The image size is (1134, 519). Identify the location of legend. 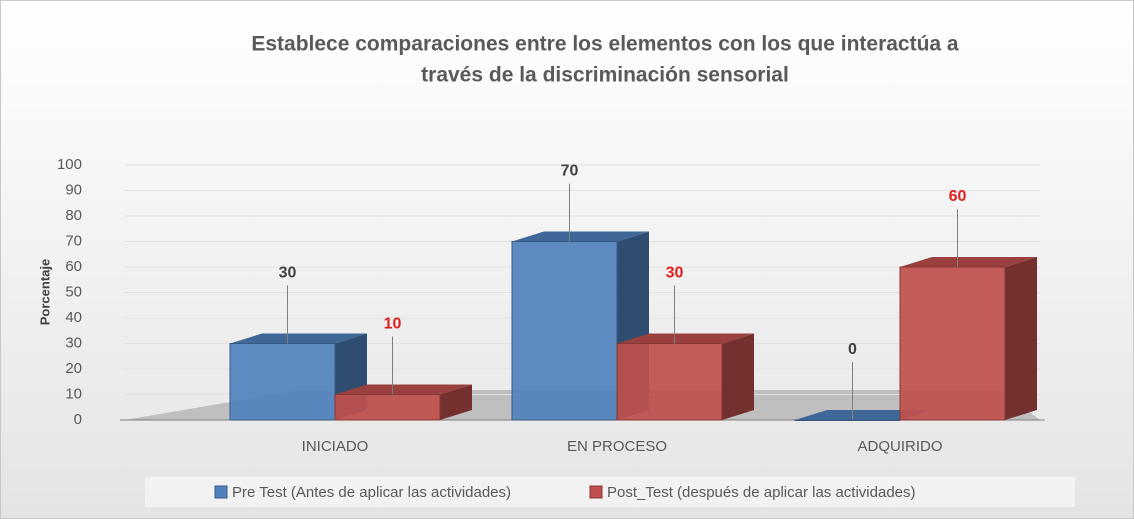
(610, 492).